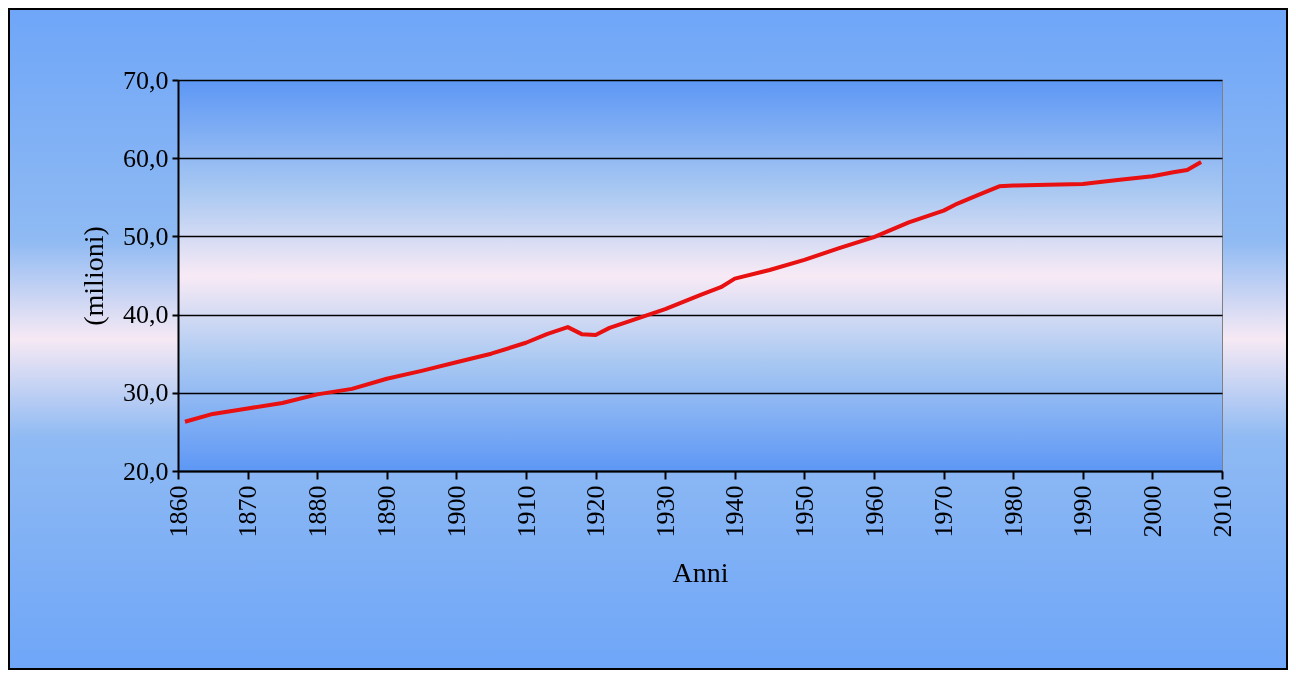 This screenshot has height=676, width=1296. I want to click on x-tick-label: 1950, so click(804, 511).